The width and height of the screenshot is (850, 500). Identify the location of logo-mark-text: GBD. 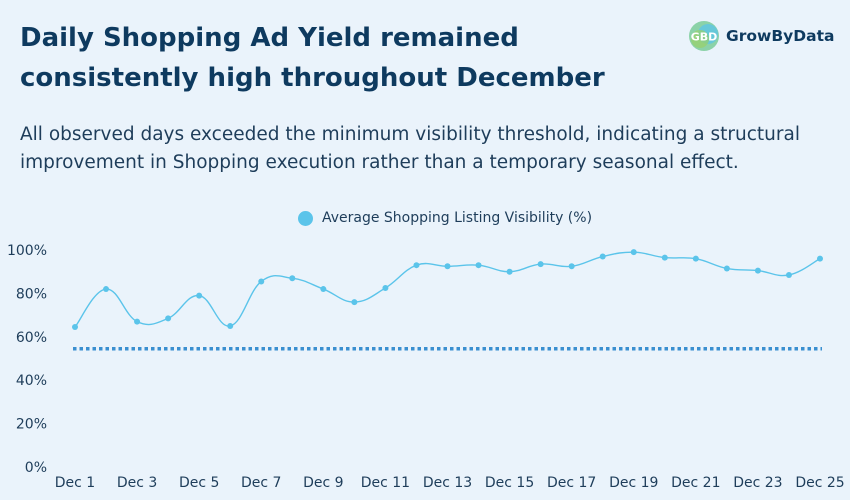
(704, 37).